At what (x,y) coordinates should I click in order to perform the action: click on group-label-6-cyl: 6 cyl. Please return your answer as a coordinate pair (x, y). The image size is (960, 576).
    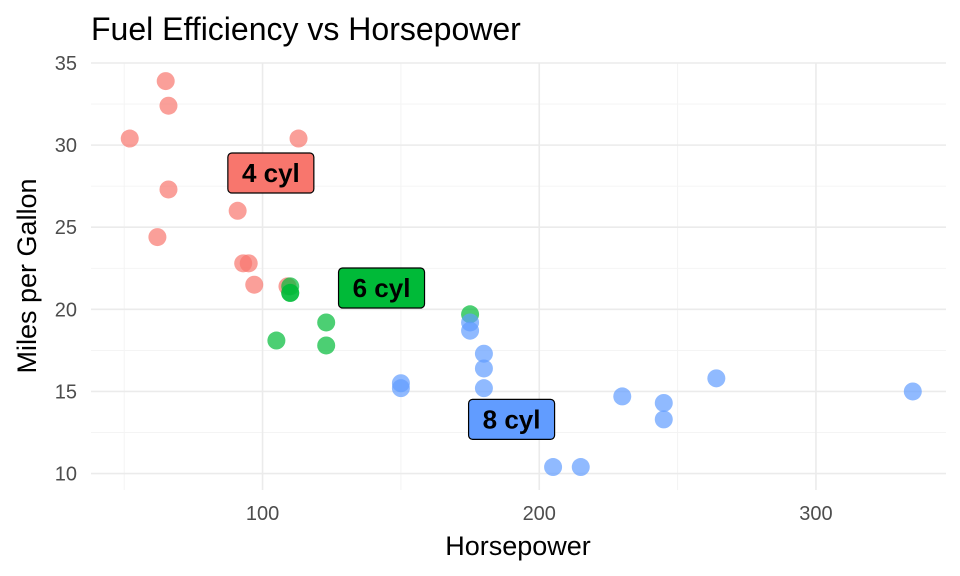
    Looking at the image, I should click on (381, 288).